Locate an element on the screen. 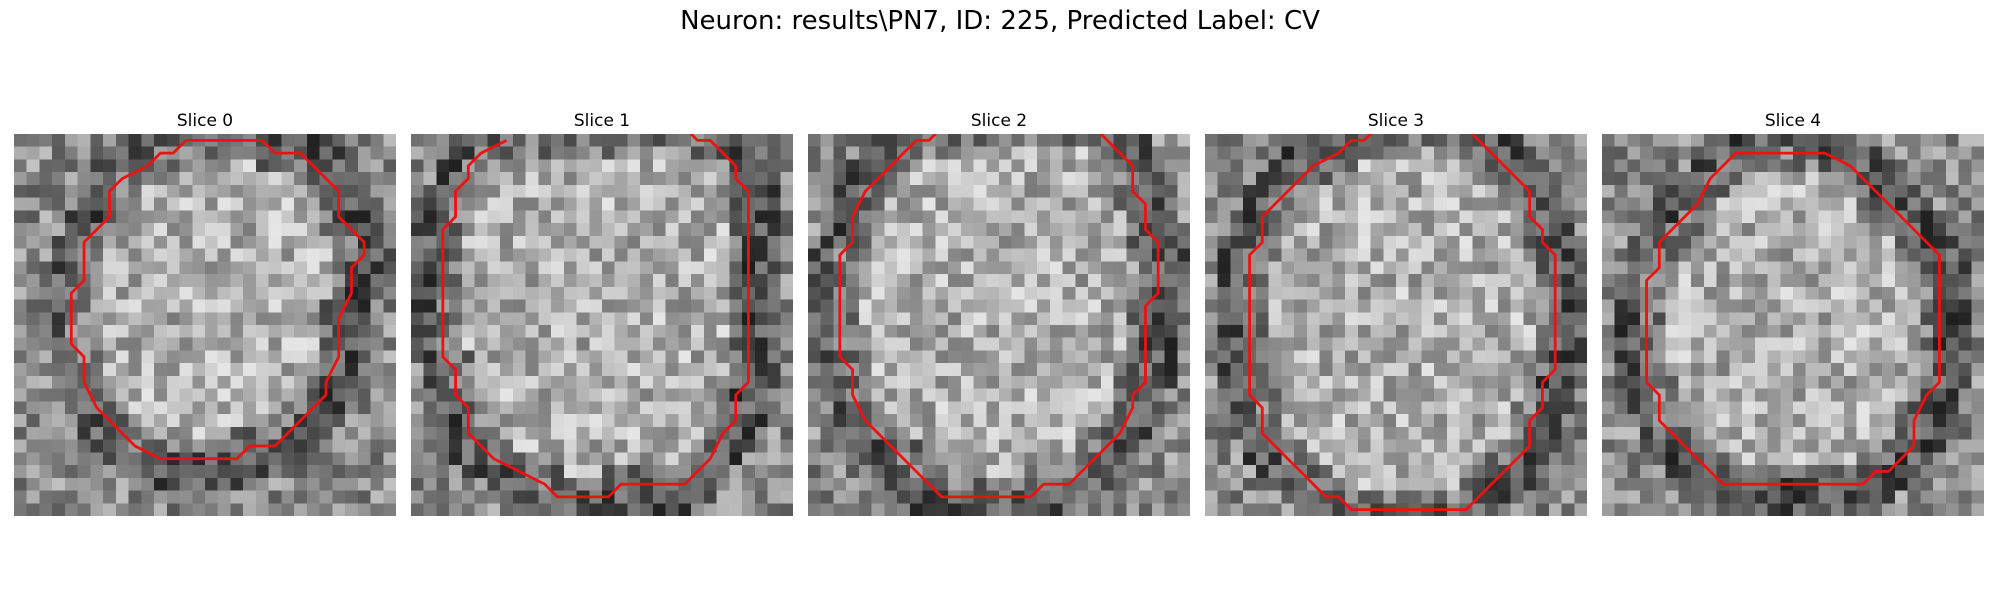  slice-title-1: Slice 1 is located at coordinates (602, 121).